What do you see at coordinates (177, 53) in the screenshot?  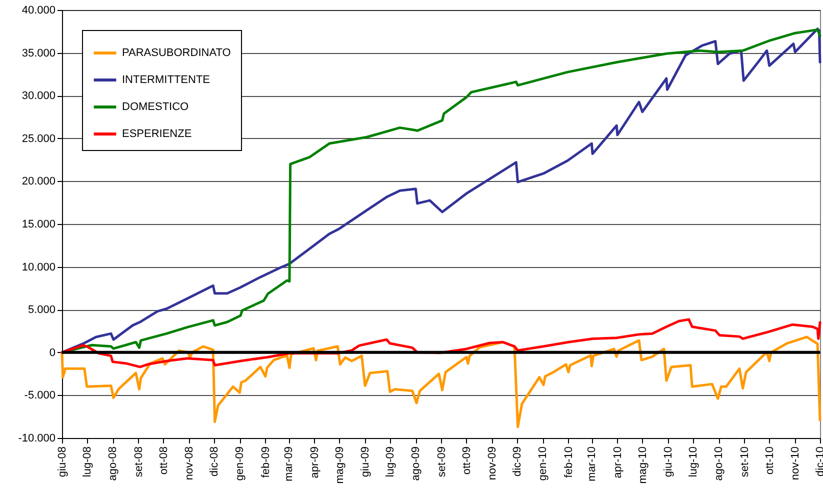 I see `legend-label: PARASUBORDINATO` at bounding box center [177, 53].